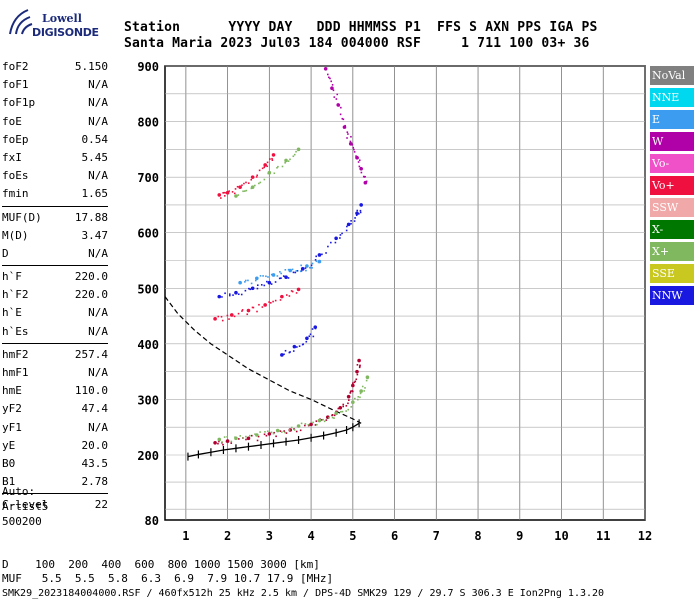  I want to click on param-divider, so click(55, 206).